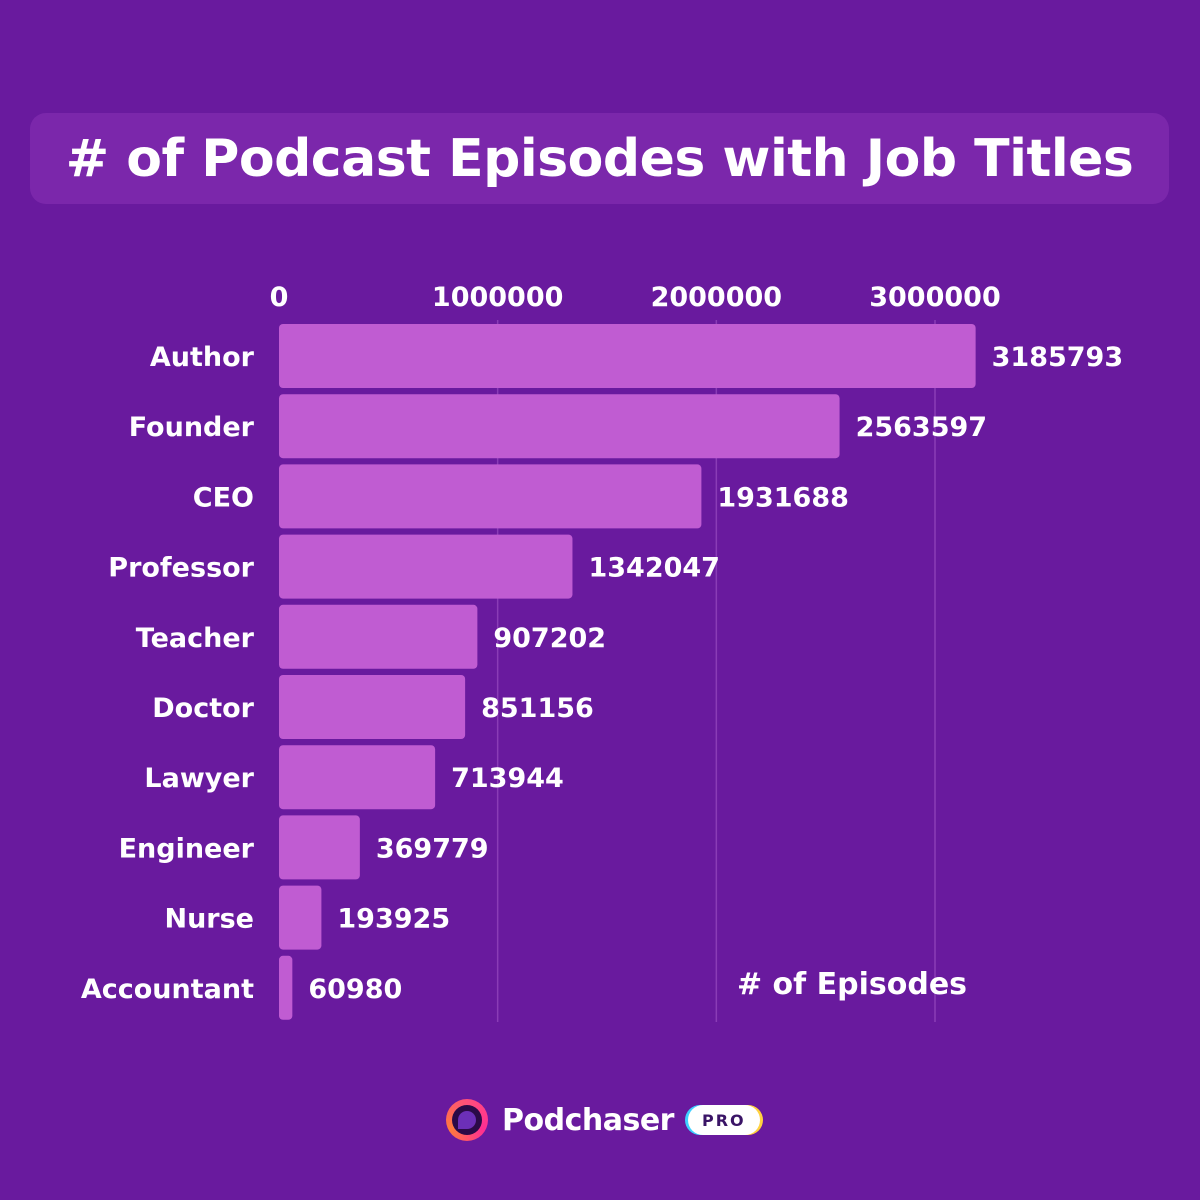 This screenshot has height=1200, width=1200. What do you see at coordinates (355, 989) in the screenshot?
I see `value-label: 60980` at bounding box center [355, 989].